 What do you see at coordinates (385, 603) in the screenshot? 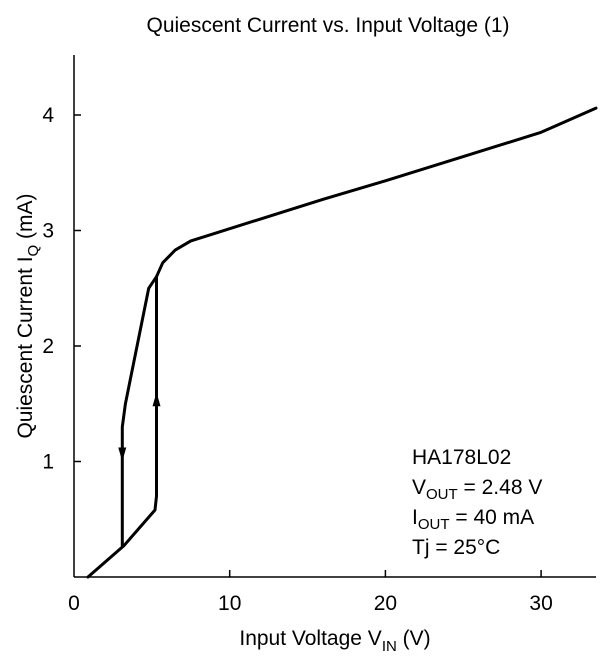
I see `x-tick-label: 20` at bounding box center [385, 603].